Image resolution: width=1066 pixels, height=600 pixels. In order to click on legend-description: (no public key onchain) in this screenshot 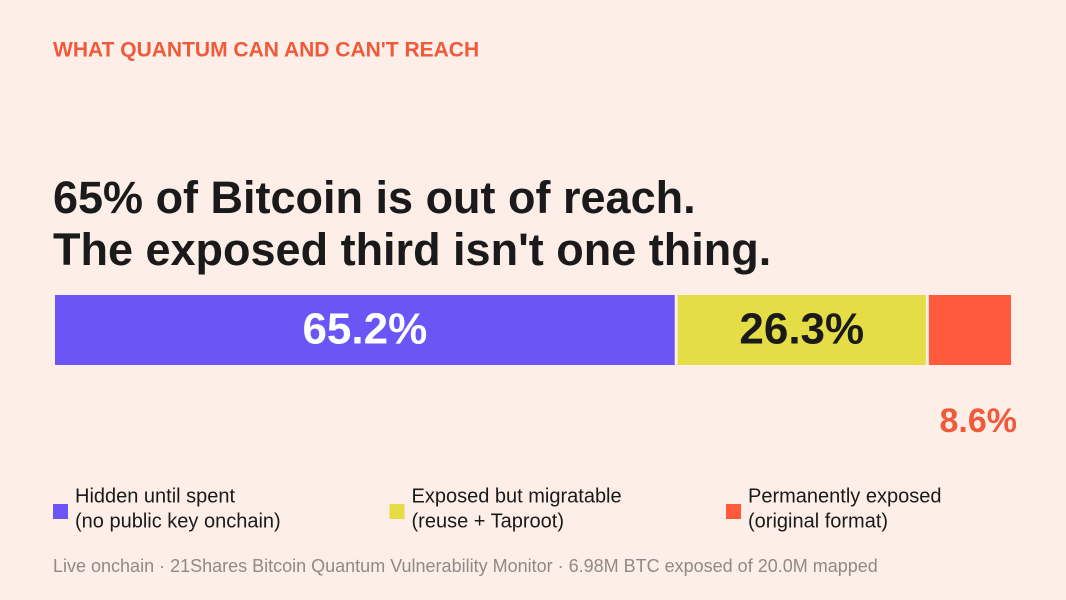, I will do `click(178, 521)`.